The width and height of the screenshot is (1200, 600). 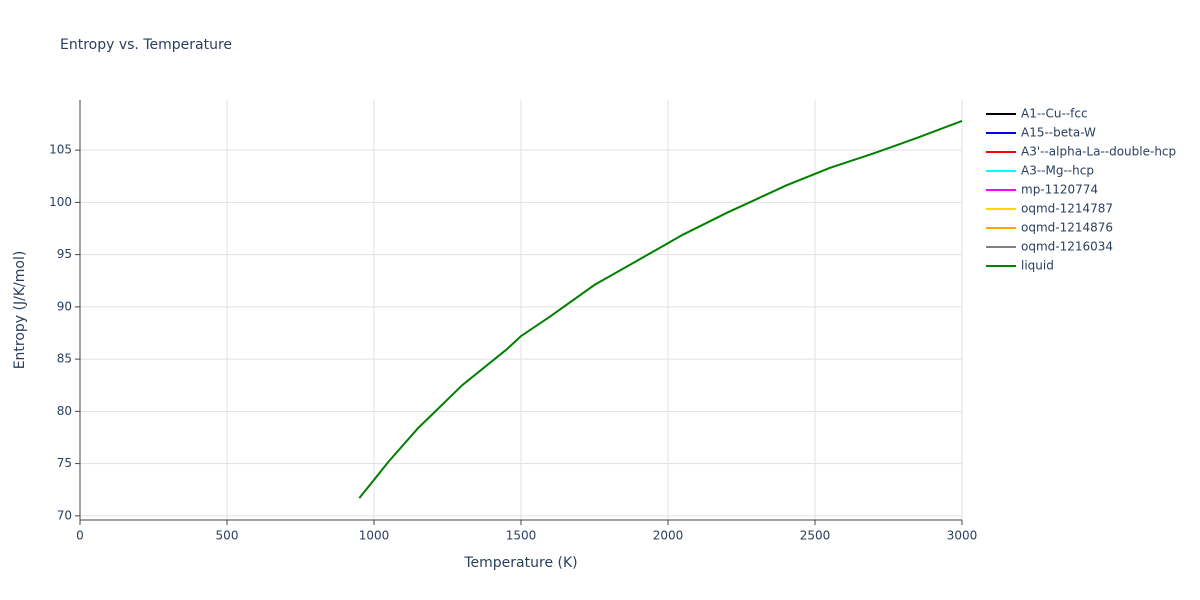 I want to click on y-tick-label: 90, so click(x=64, y=306).